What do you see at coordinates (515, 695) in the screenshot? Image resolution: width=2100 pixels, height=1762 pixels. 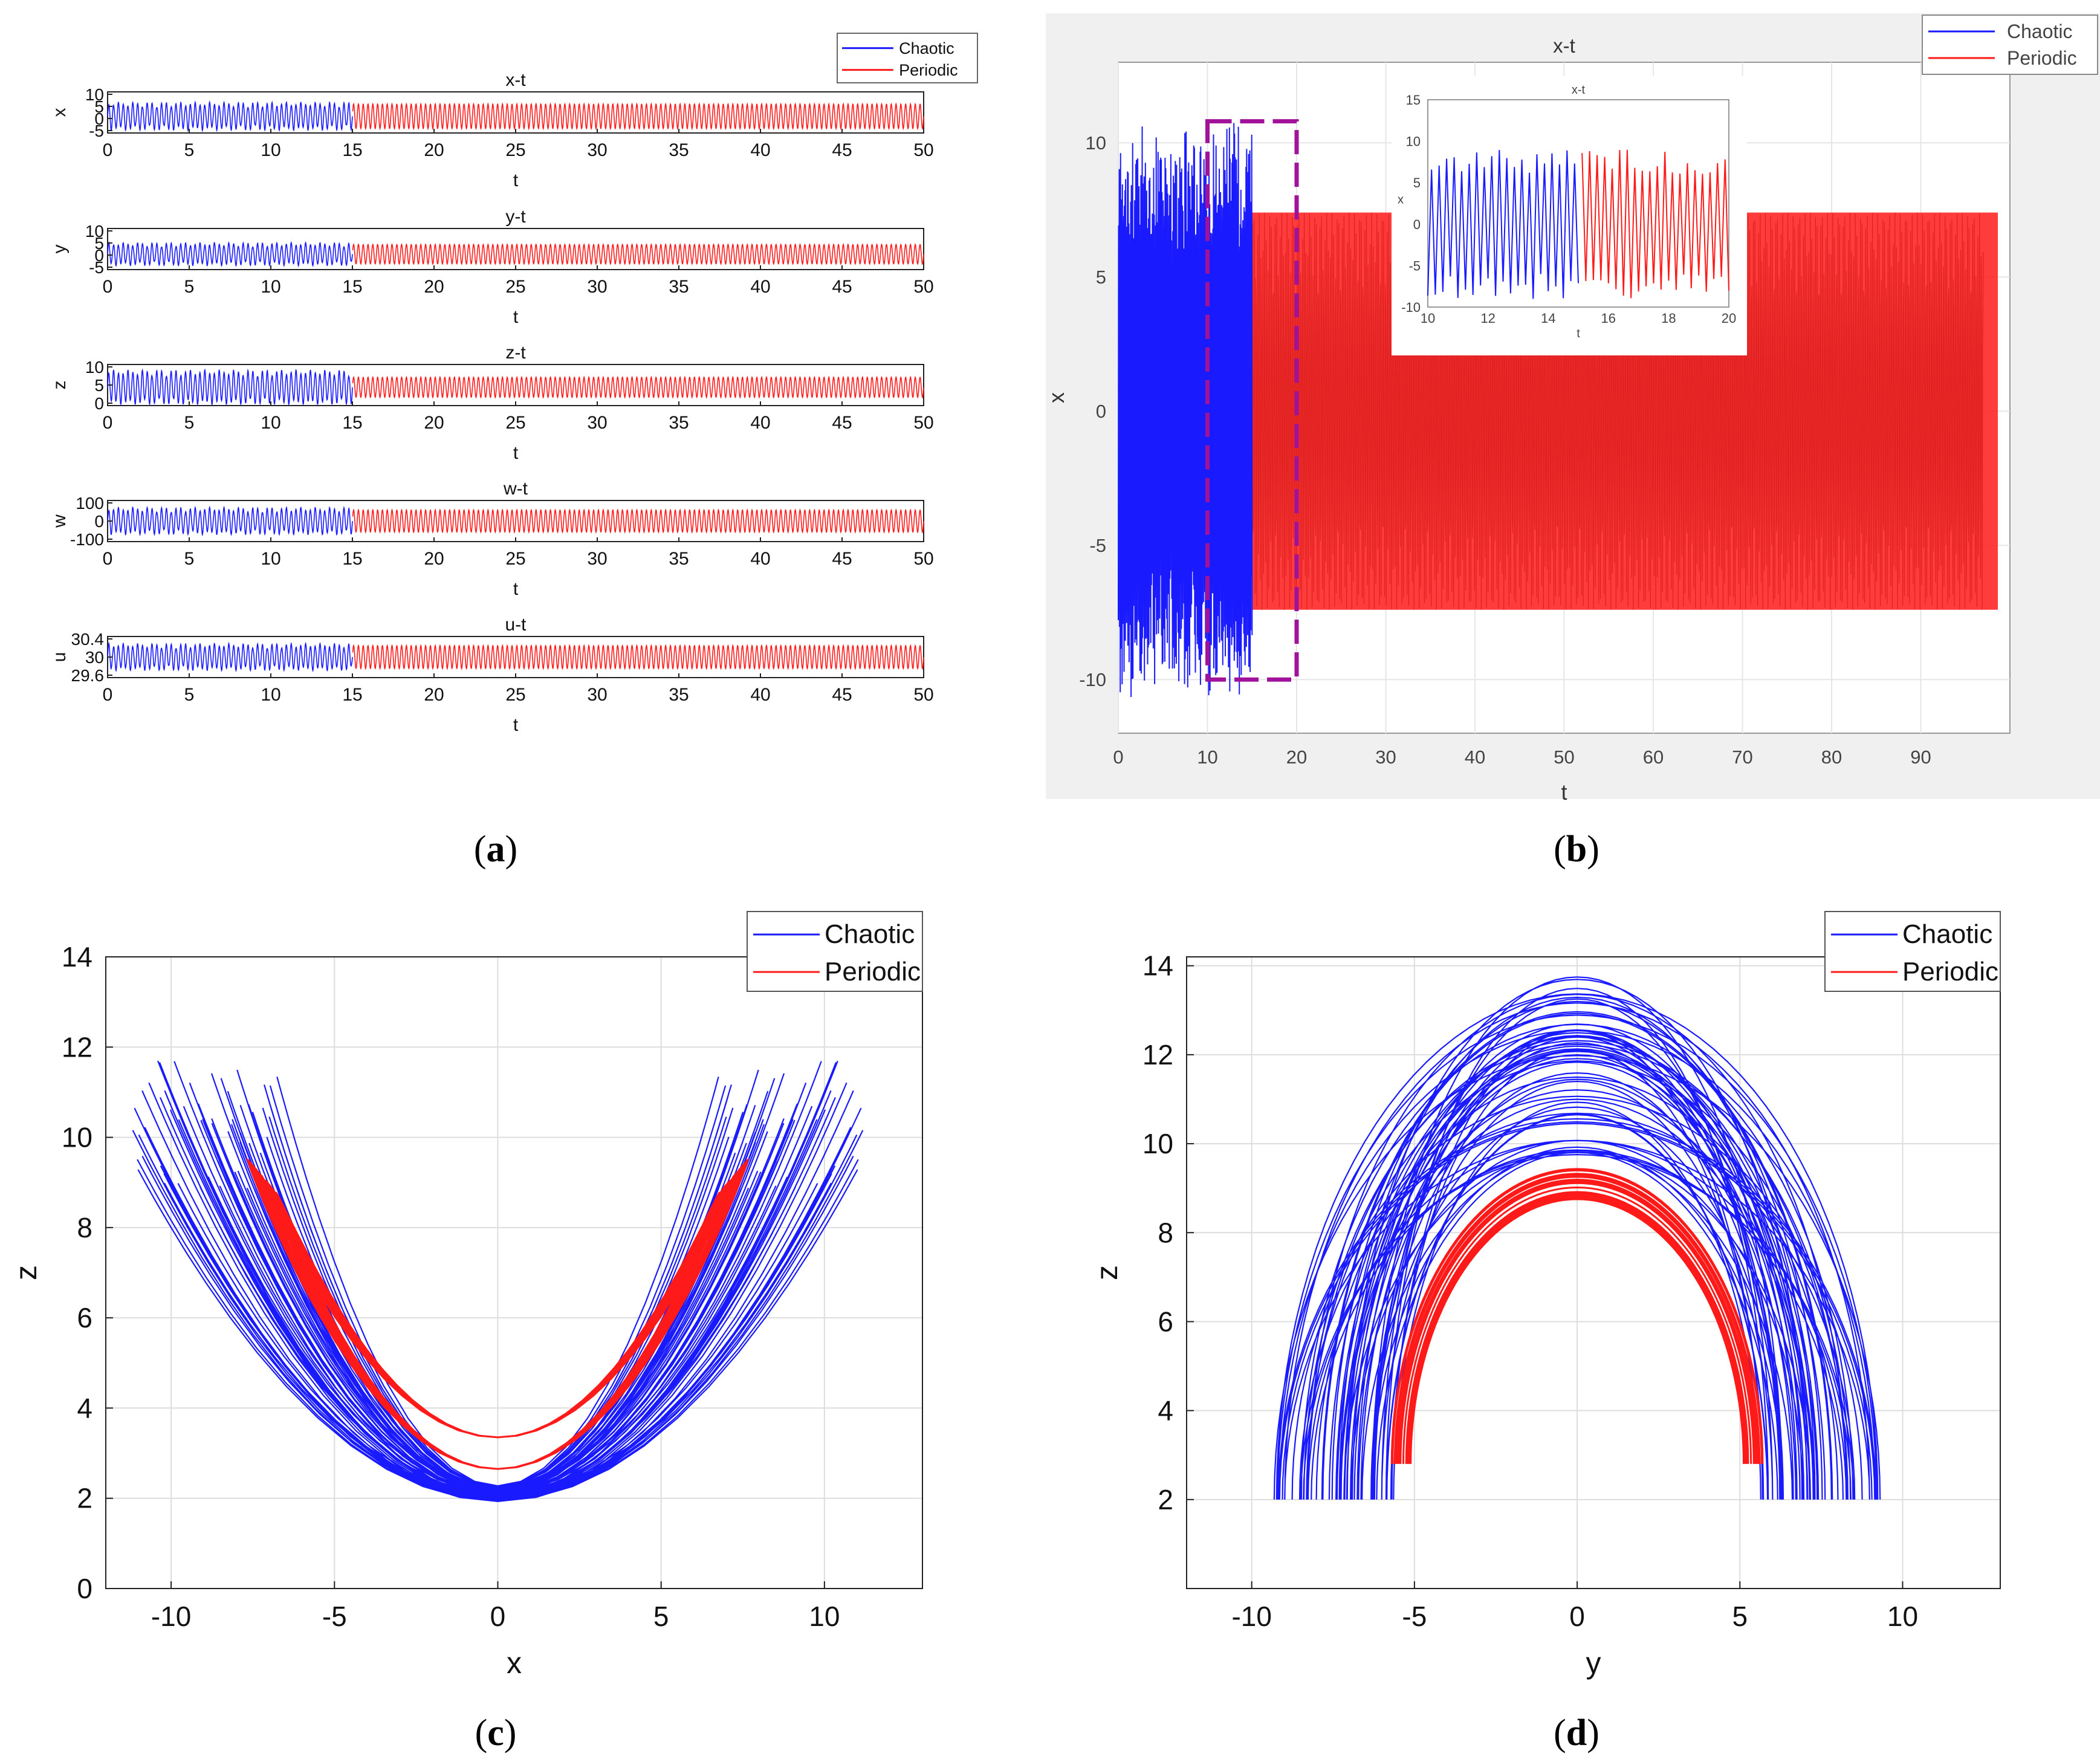 I see `panel-a-xtick-label-4-5: 25` at bounding box center [515, 695].